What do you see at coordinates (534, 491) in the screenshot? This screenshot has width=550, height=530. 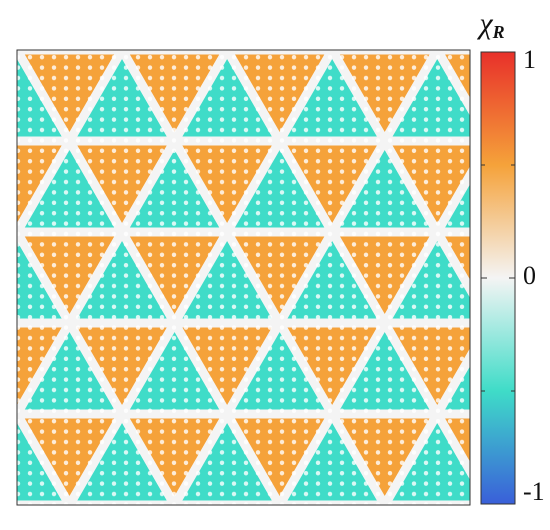 I see `colorbar-tick-label: -1` at bounding box center [534, 491].